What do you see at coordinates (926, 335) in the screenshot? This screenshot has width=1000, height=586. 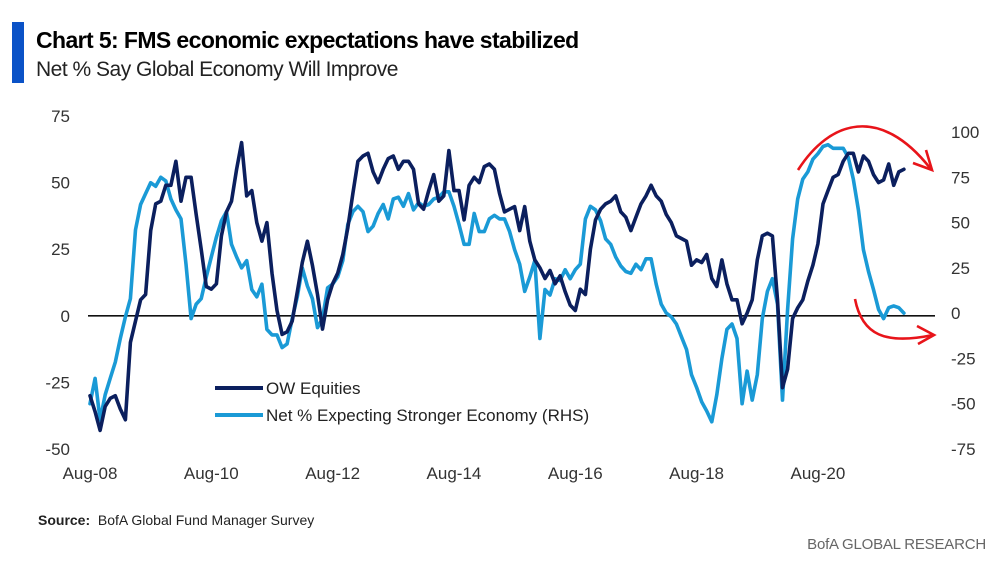 I see `annotation-arrowhead-stabilize` at bounding box center [926, 335].